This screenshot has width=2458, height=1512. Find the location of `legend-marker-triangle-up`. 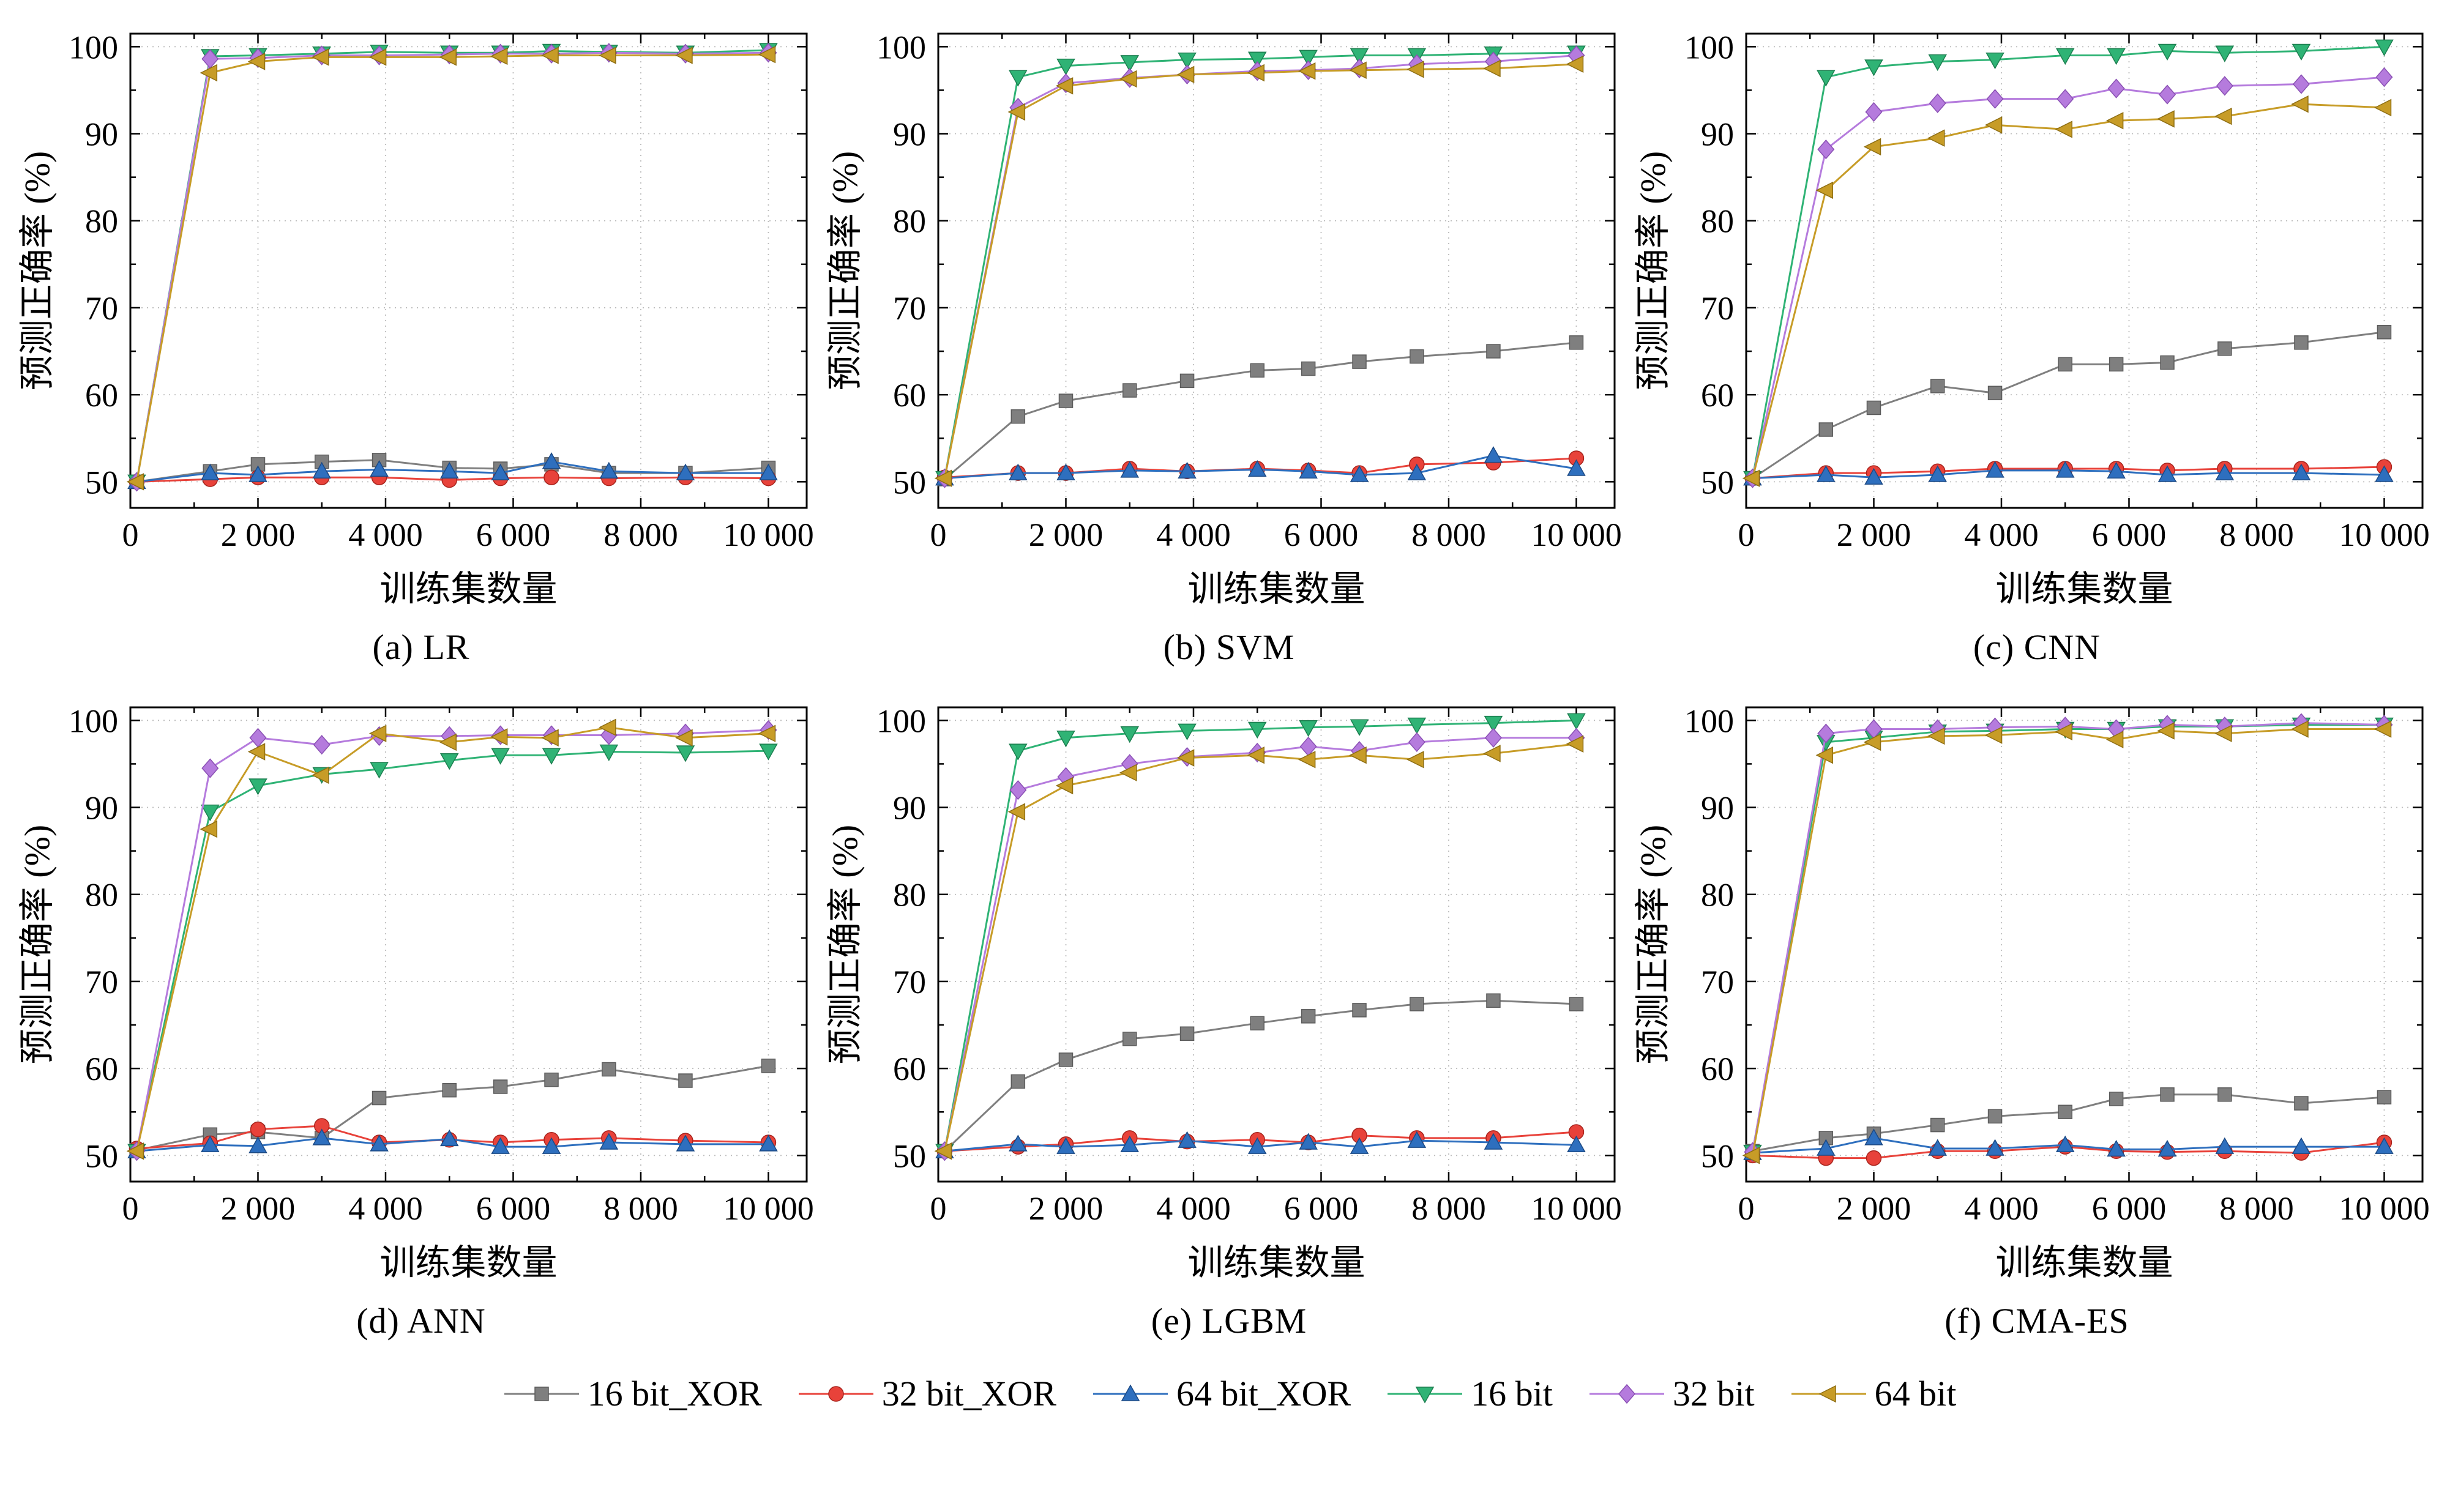

legend-marker-triangle-up is located at coordinates (1130, 1393).